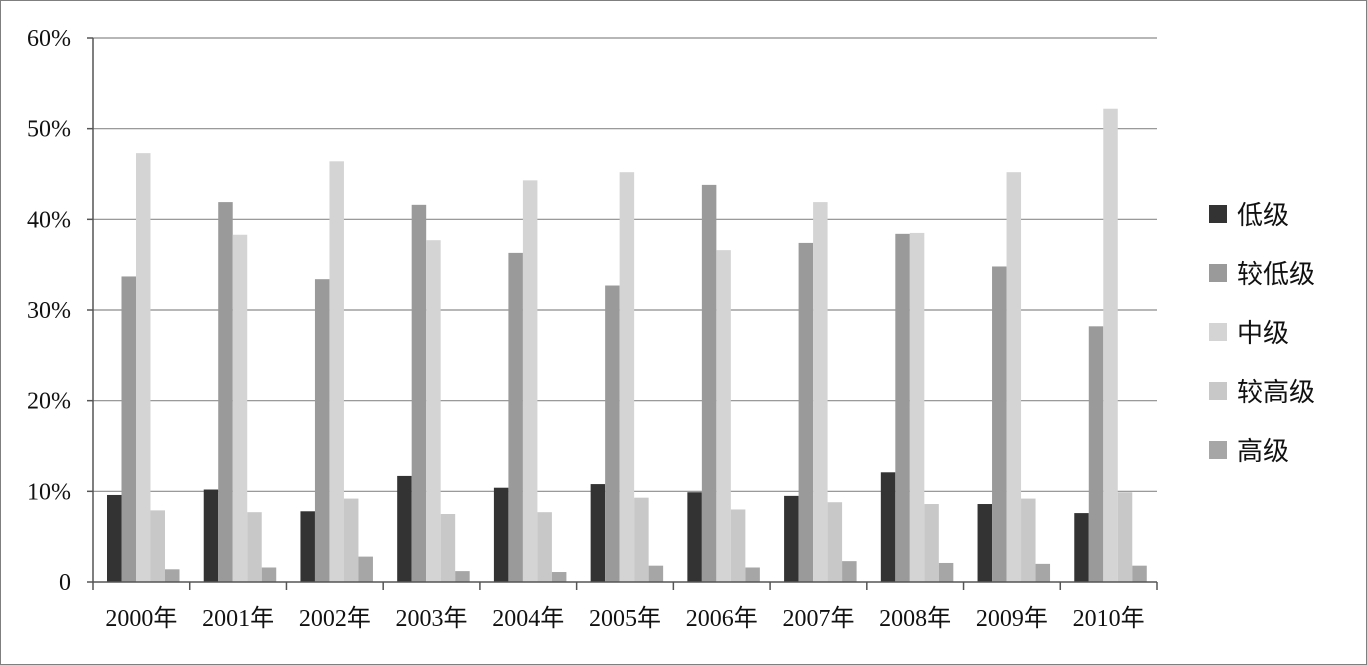  I want to click on x-tick-label: 2008年, so click(915, 618).